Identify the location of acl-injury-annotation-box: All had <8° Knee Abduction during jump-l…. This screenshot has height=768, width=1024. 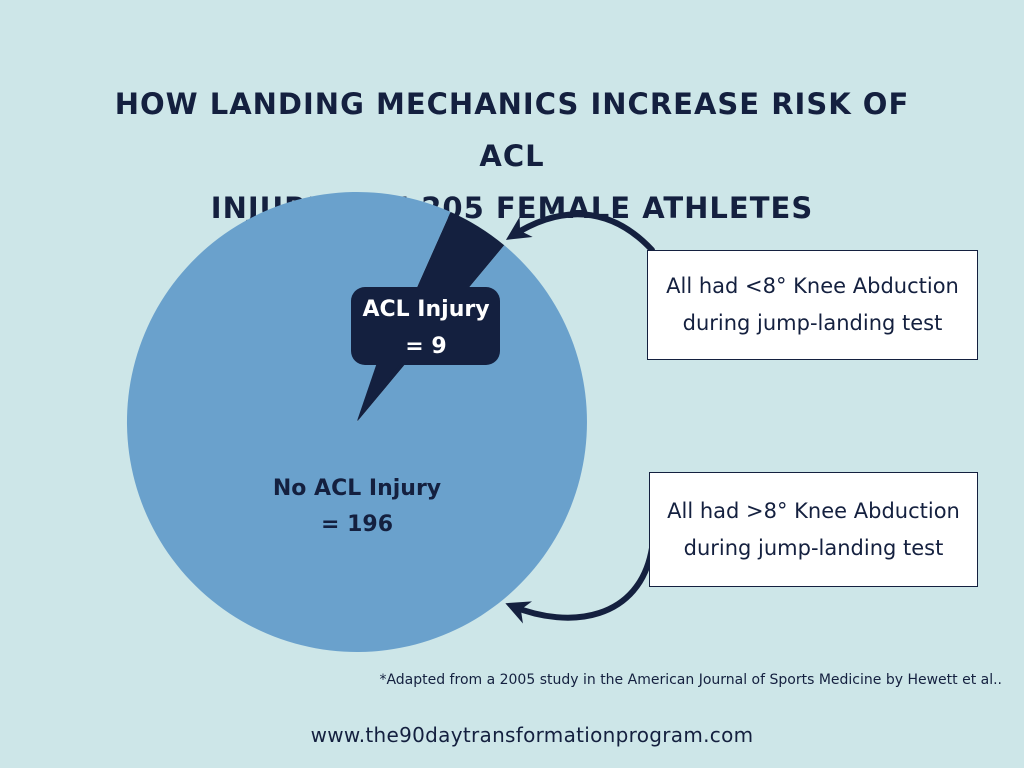
(812, 305).